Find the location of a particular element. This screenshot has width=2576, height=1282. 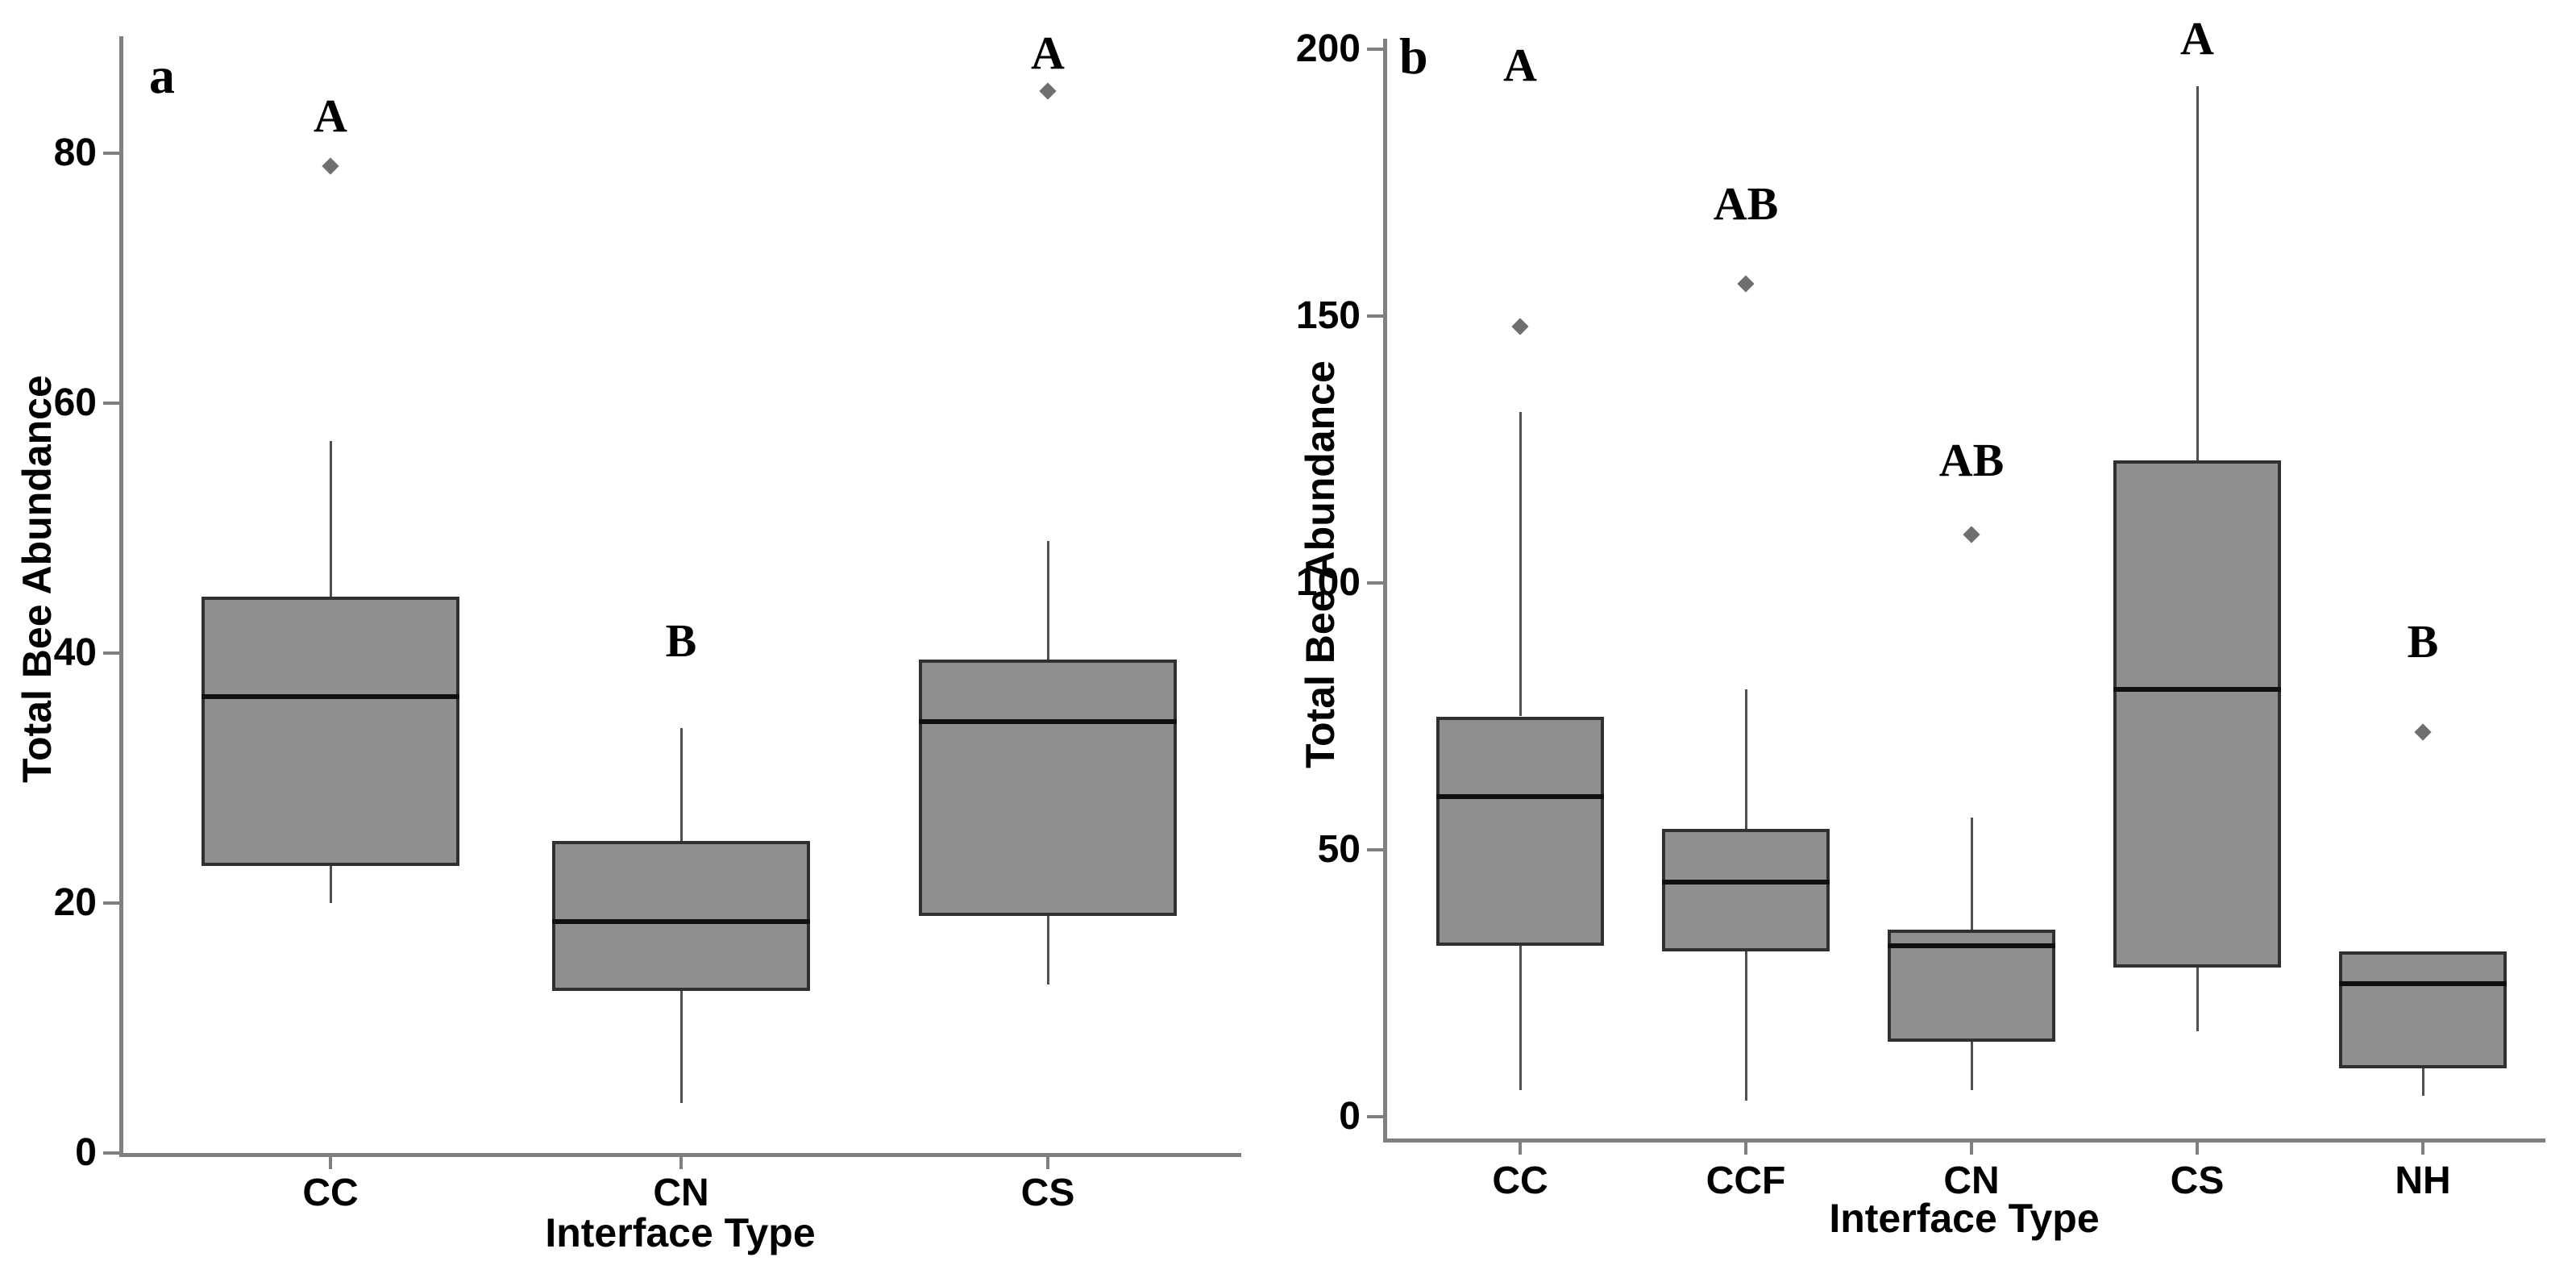

y-tick-label: 50 is located at coordinates (1339, 850).